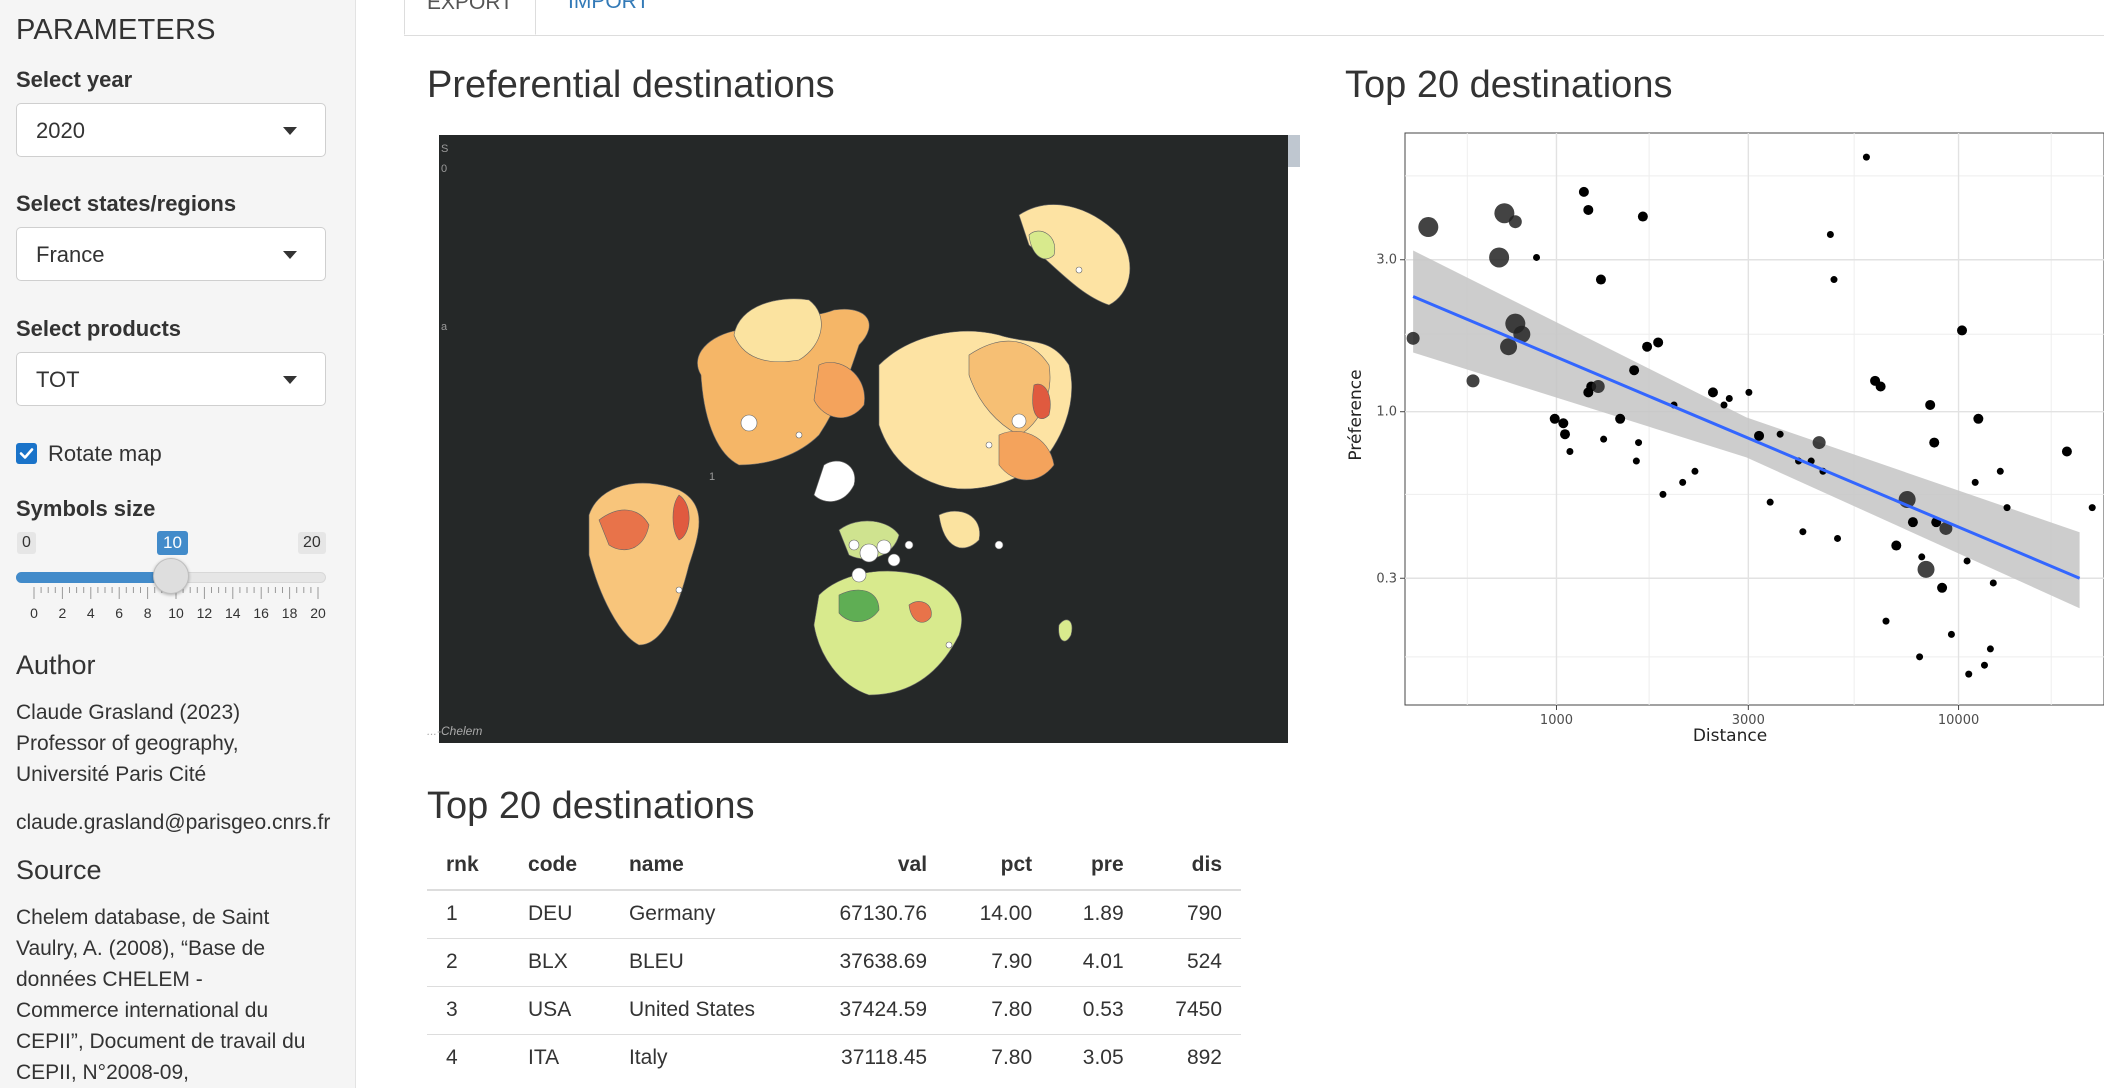  Describe the element at coordinates (1386, 260) in the screenshot. I see `y-tick-label: 3.0` at that location.